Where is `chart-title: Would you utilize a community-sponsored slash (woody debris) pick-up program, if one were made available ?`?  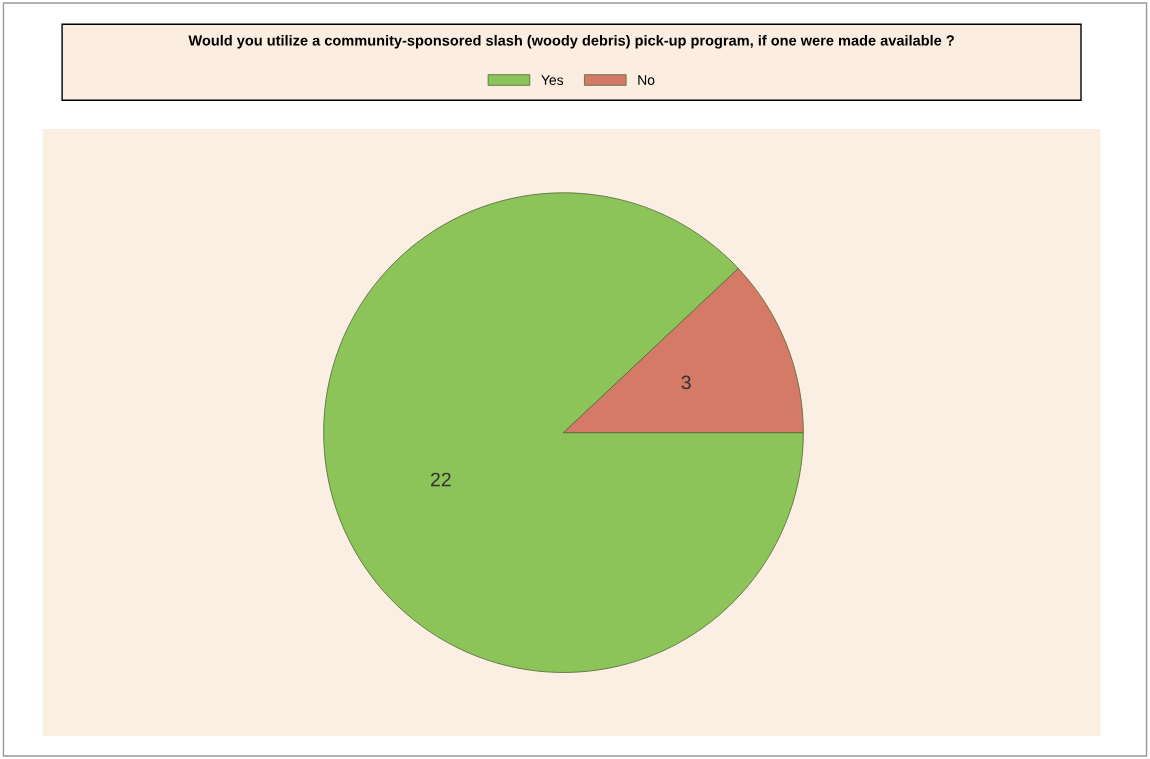 chart-title: Would you utilize a community-sponsored slash (woody debris) pick-up program, if one were made available ? is located at coordinates (571, 41).